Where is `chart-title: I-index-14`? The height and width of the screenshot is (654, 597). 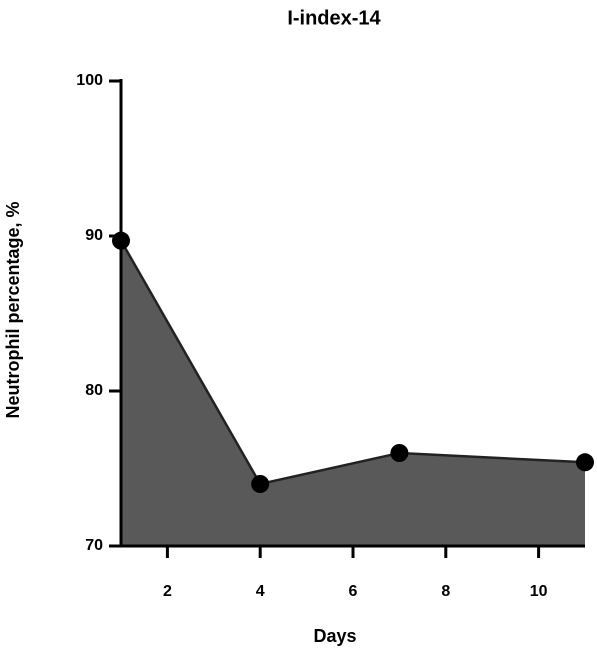 chart-title: I-index-14 is located at coordinates (334, 18).